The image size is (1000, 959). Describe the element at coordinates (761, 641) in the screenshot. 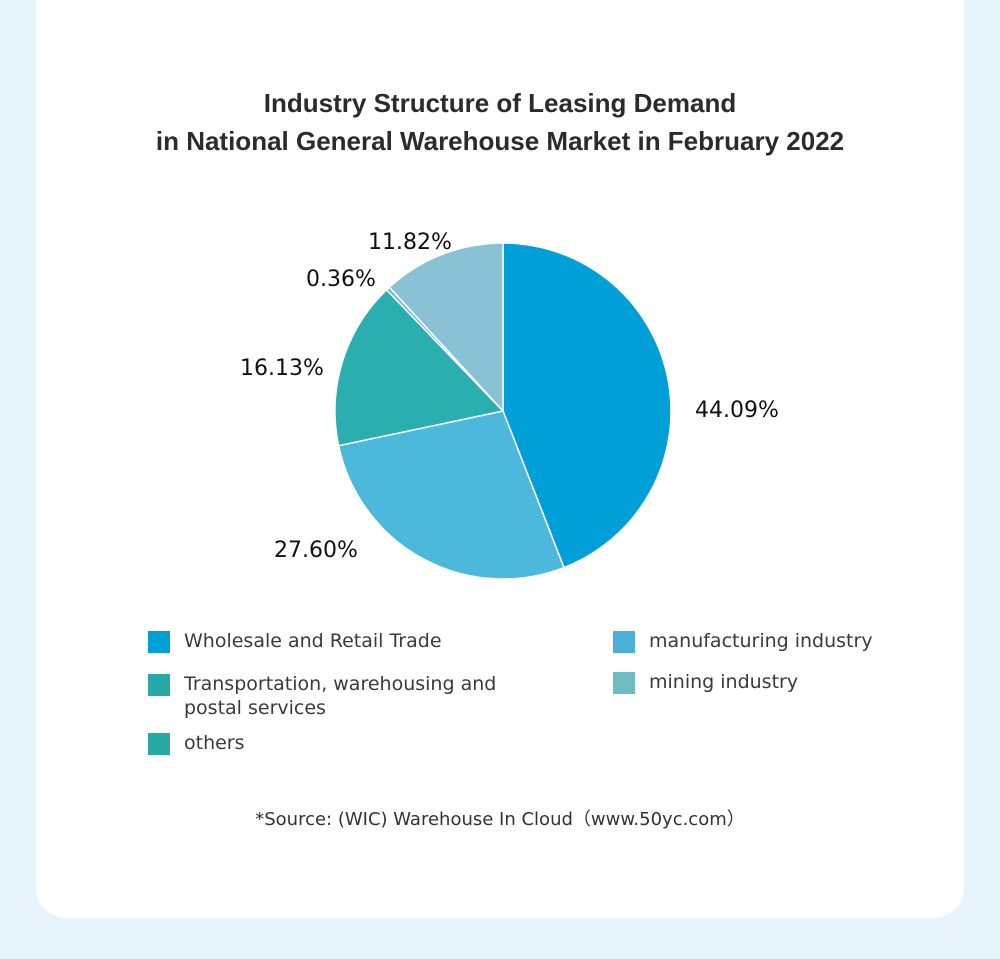

I see `legend-label: manufacturing industry` at that location.